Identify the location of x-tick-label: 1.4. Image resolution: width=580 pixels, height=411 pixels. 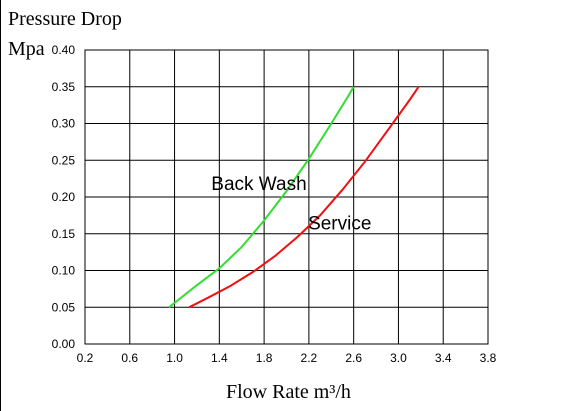
(219, 358).